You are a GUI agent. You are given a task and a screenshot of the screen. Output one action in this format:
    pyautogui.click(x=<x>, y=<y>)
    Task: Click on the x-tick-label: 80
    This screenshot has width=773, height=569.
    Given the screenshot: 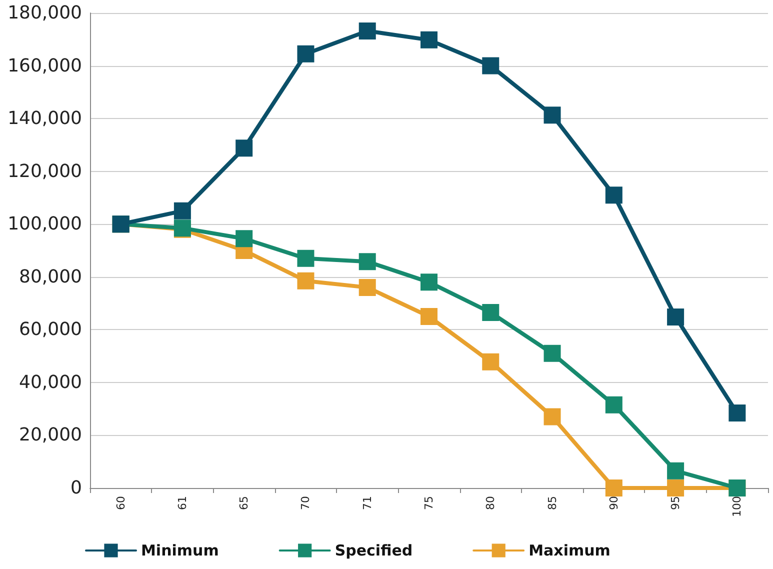 What is the action you would take?
    pyautogui.click(x=491, y=503)
    